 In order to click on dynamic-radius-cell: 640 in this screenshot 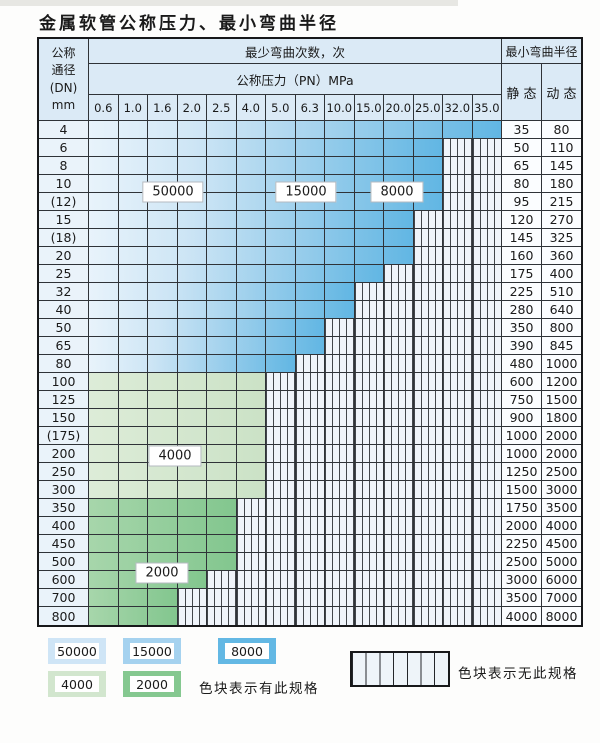, I will do `click(561, 310)`.